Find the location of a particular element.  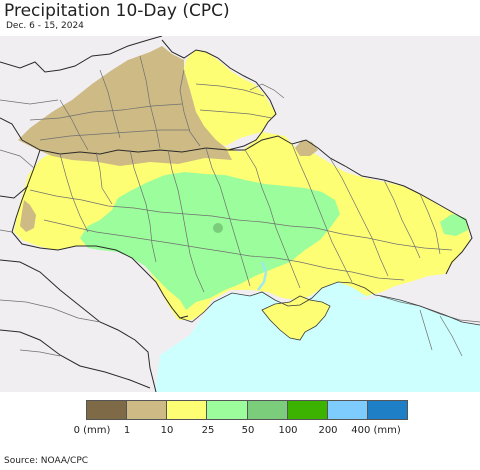

dnipro-reservoir is located at coordinates (262, 276).